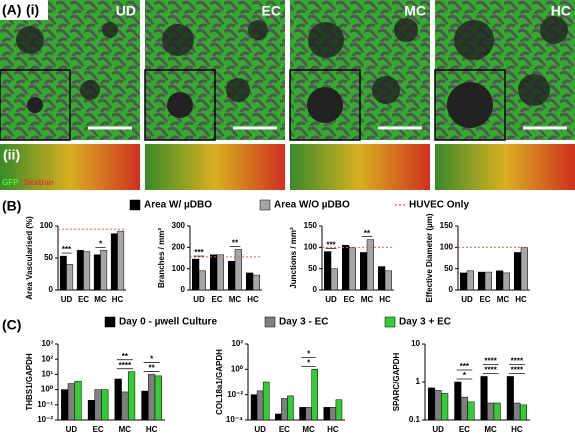  I want to click on y-tick-label: 10⁻², so click(235, 394).